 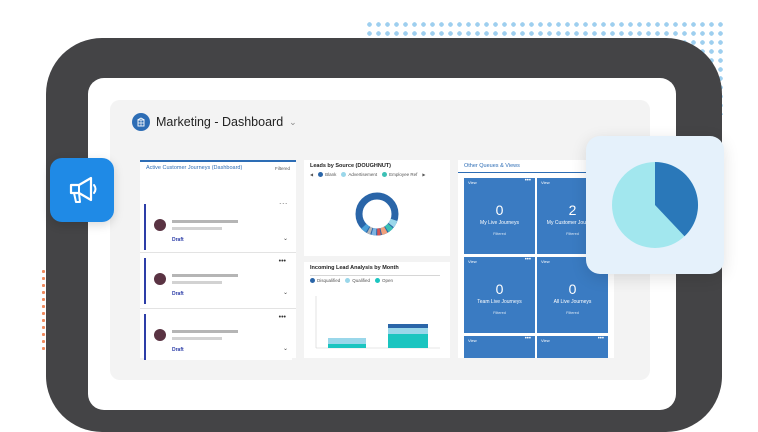 I want to click on legend-next-icon: ▶, so click(x=424, y=175).